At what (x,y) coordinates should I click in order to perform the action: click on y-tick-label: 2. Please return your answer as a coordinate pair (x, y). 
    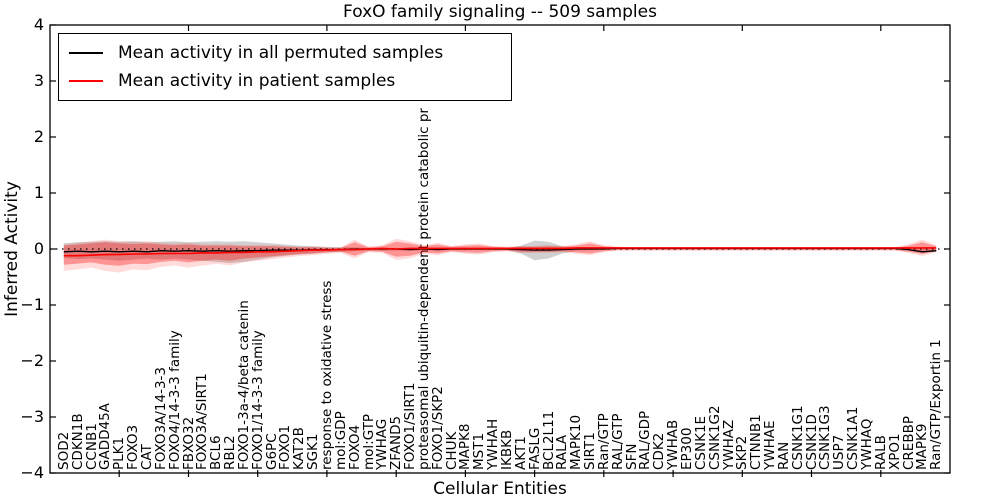
    Looking at the image, I should click on (38, 136).